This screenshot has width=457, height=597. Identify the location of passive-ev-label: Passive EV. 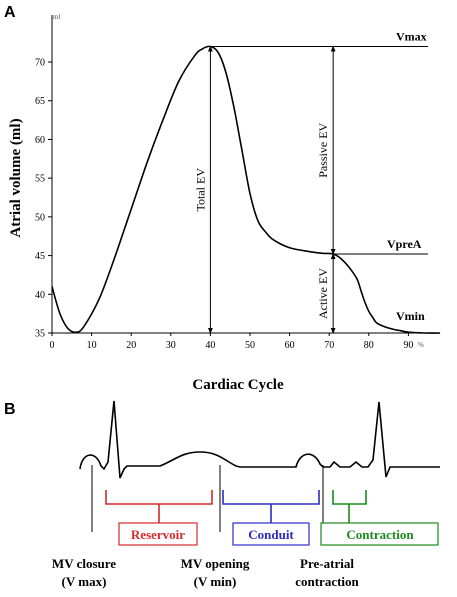
(323, 149).